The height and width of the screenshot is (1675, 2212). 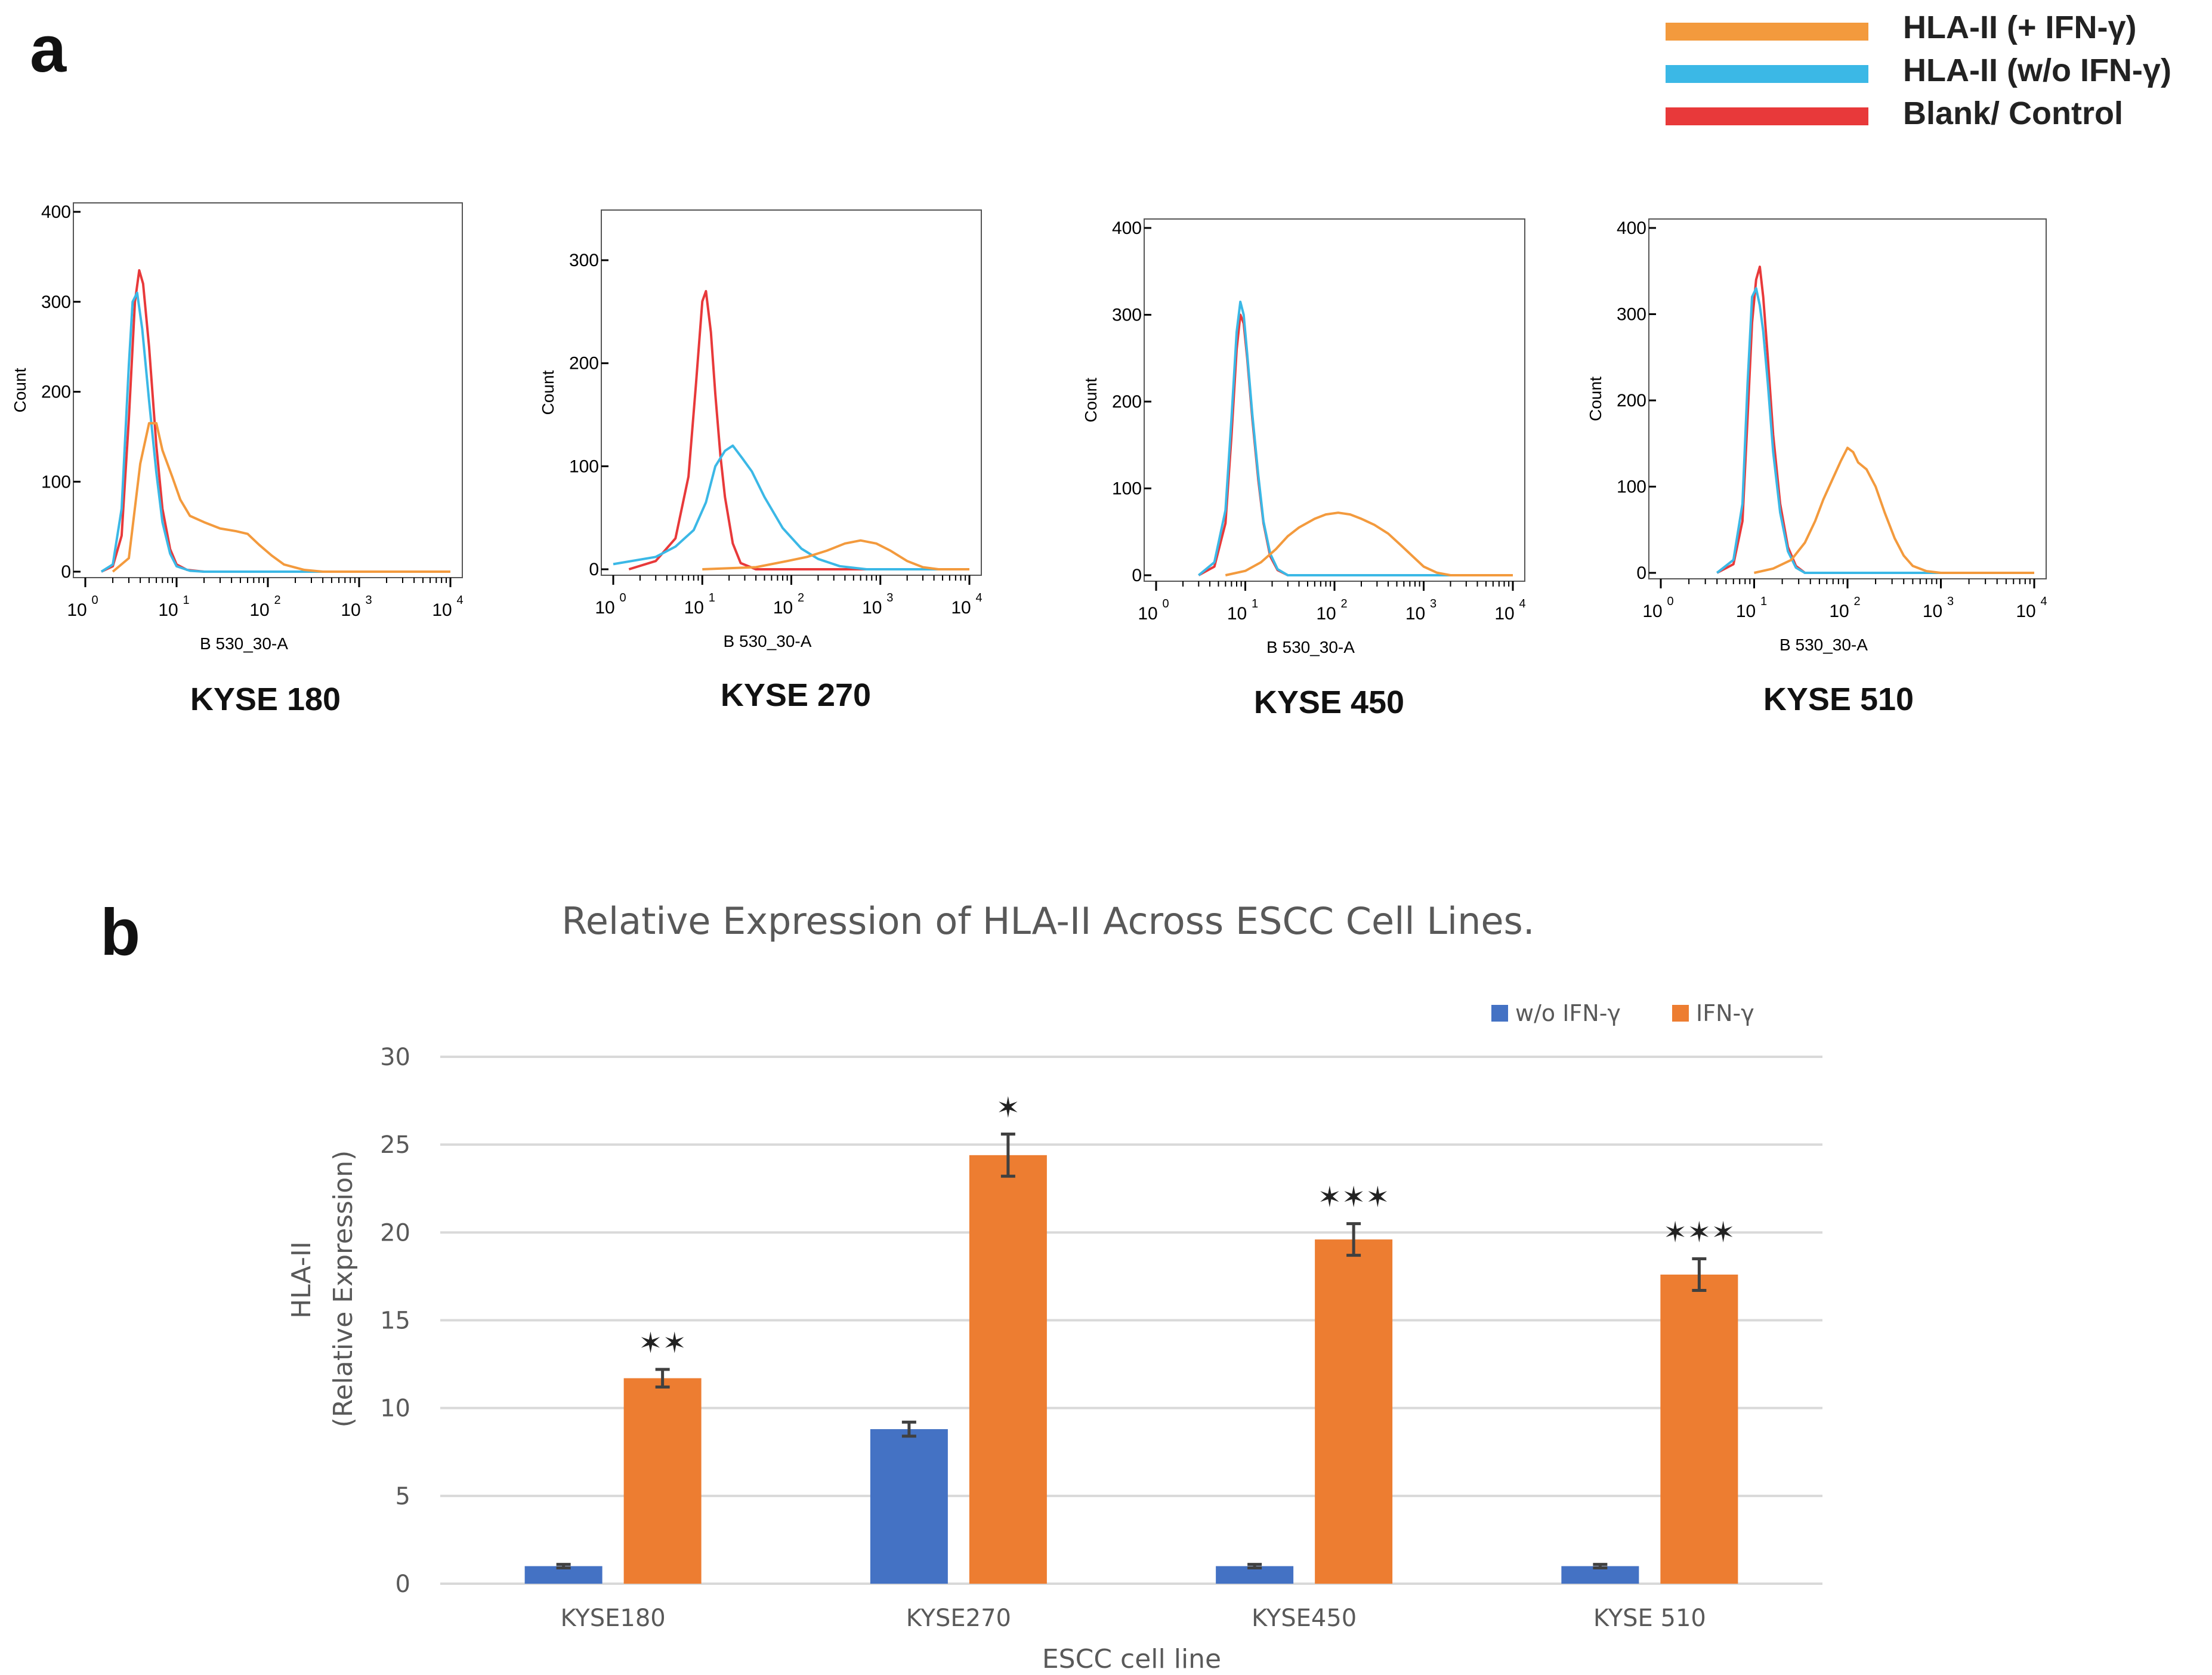 I want to click on y-tick-label: 30, so click(x=395, y=1057).